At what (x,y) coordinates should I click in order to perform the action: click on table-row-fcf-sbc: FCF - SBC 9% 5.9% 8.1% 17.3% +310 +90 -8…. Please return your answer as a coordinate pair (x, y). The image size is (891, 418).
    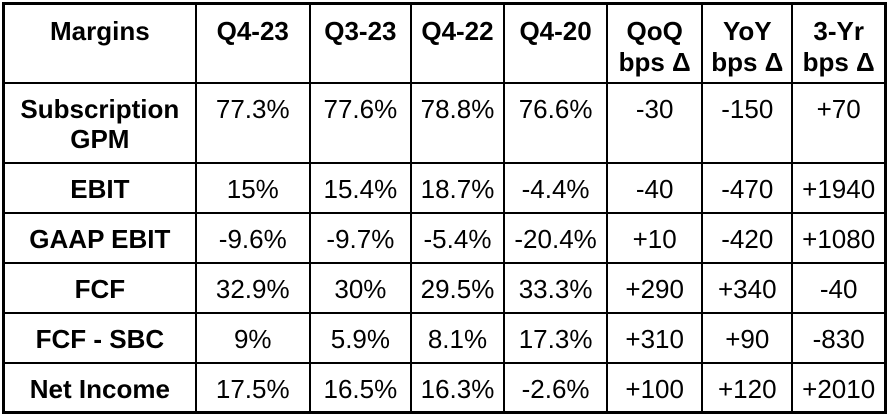
    Looking at the image, I should click on (444, 337).